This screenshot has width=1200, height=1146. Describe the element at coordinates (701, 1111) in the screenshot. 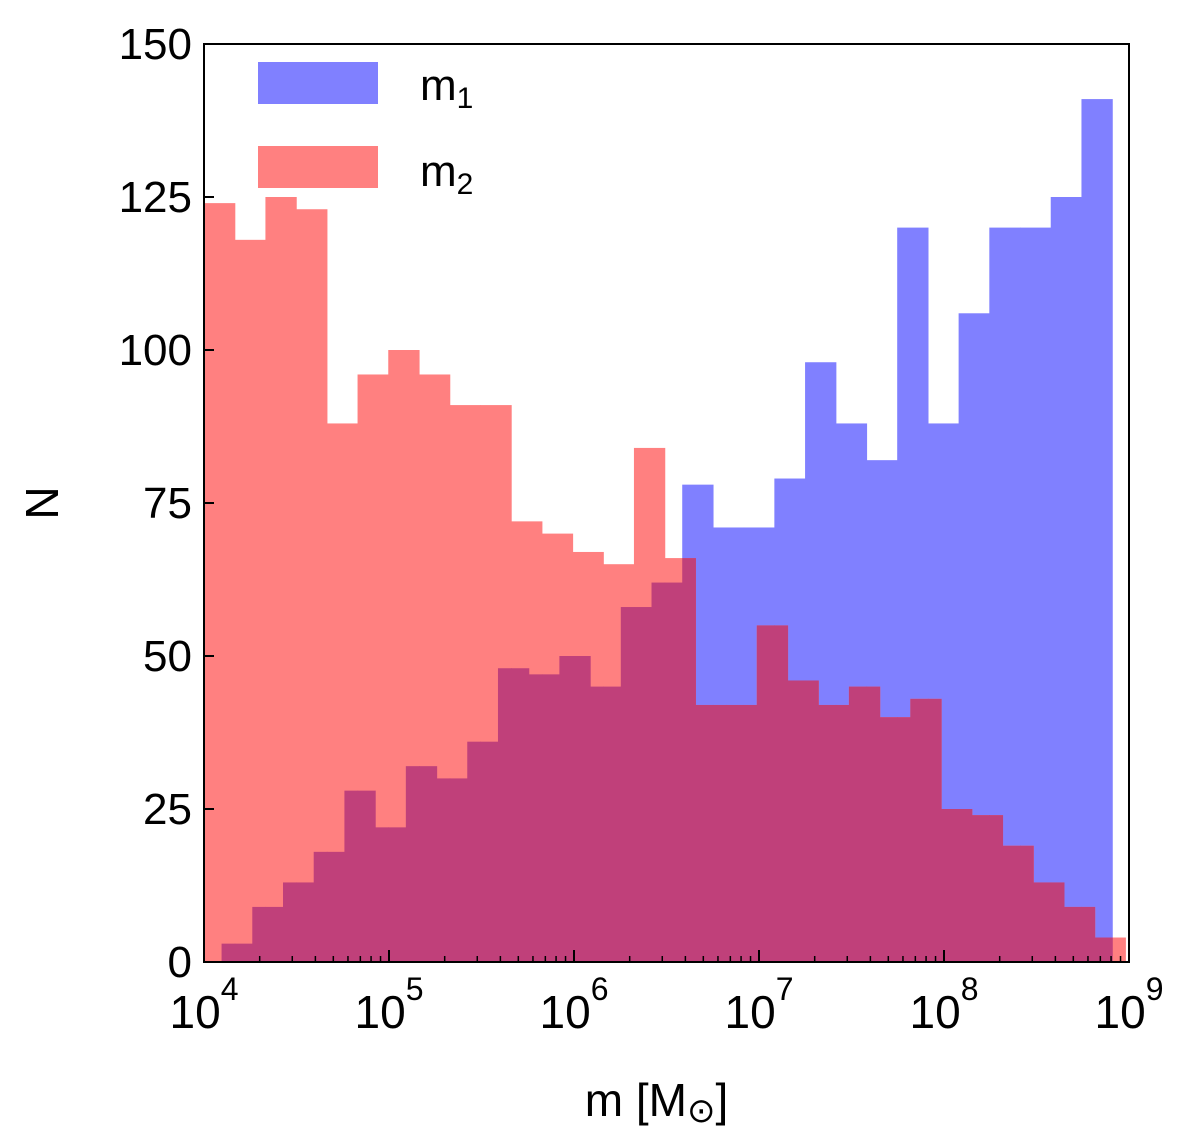

I see `x-axis-title-sun-symbol: ⊙` at that location.